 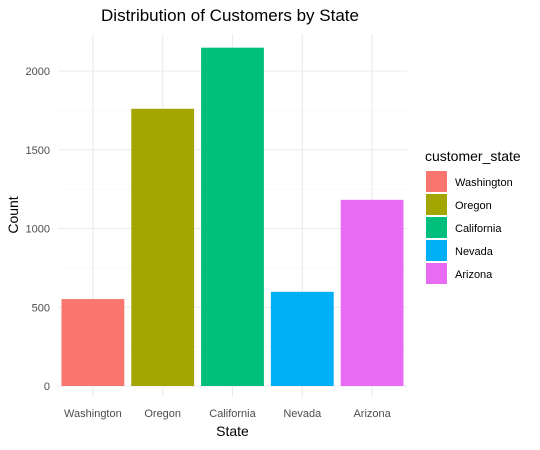 I want to click on x-axis-ticks: Washington Oregon California Nevada Arizona, so click(x=228, y=414).